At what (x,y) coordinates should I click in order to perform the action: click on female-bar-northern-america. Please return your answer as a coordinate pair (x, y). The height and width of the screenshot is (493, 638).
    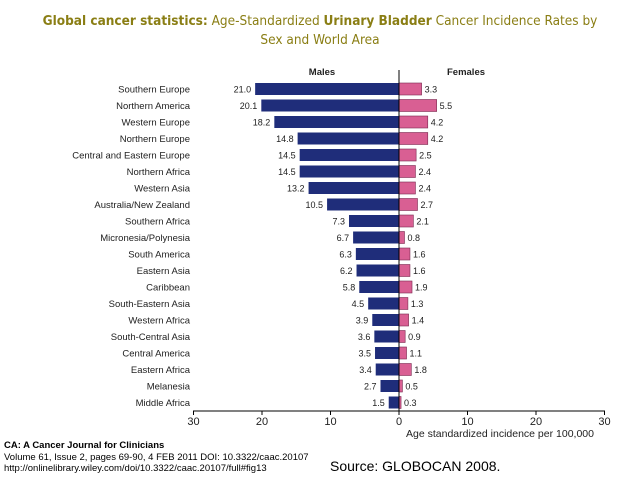
    Looking at the image, I should click on (417, 105).